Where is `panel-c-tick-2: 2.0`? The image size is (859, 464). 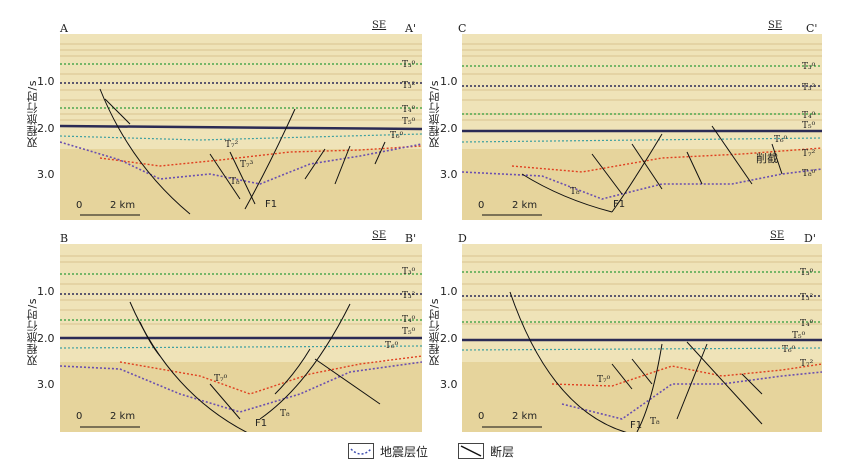
panel-c-tick-2: 2.0 is located at coordinates (449, 128).